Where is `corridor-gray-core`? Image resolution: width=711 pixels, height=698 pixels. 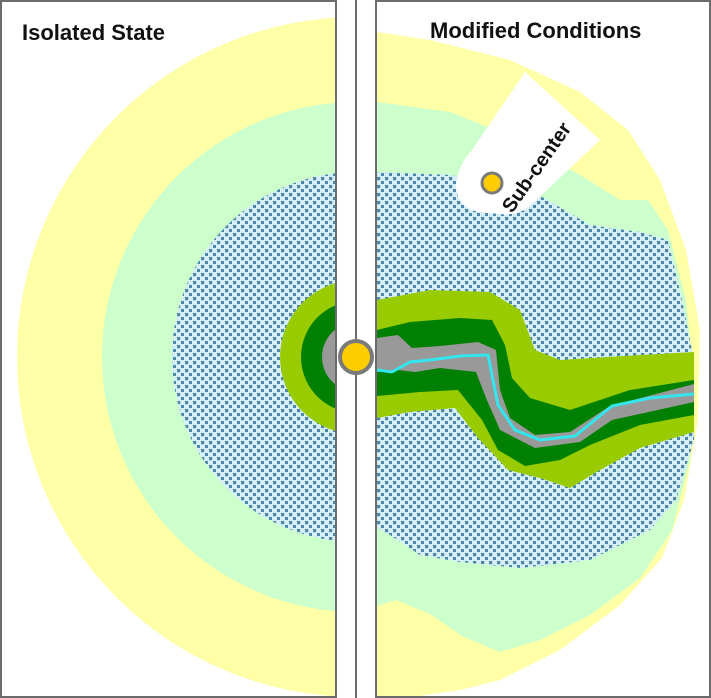 corridor-gray-core is located at coordinates (535, 391).